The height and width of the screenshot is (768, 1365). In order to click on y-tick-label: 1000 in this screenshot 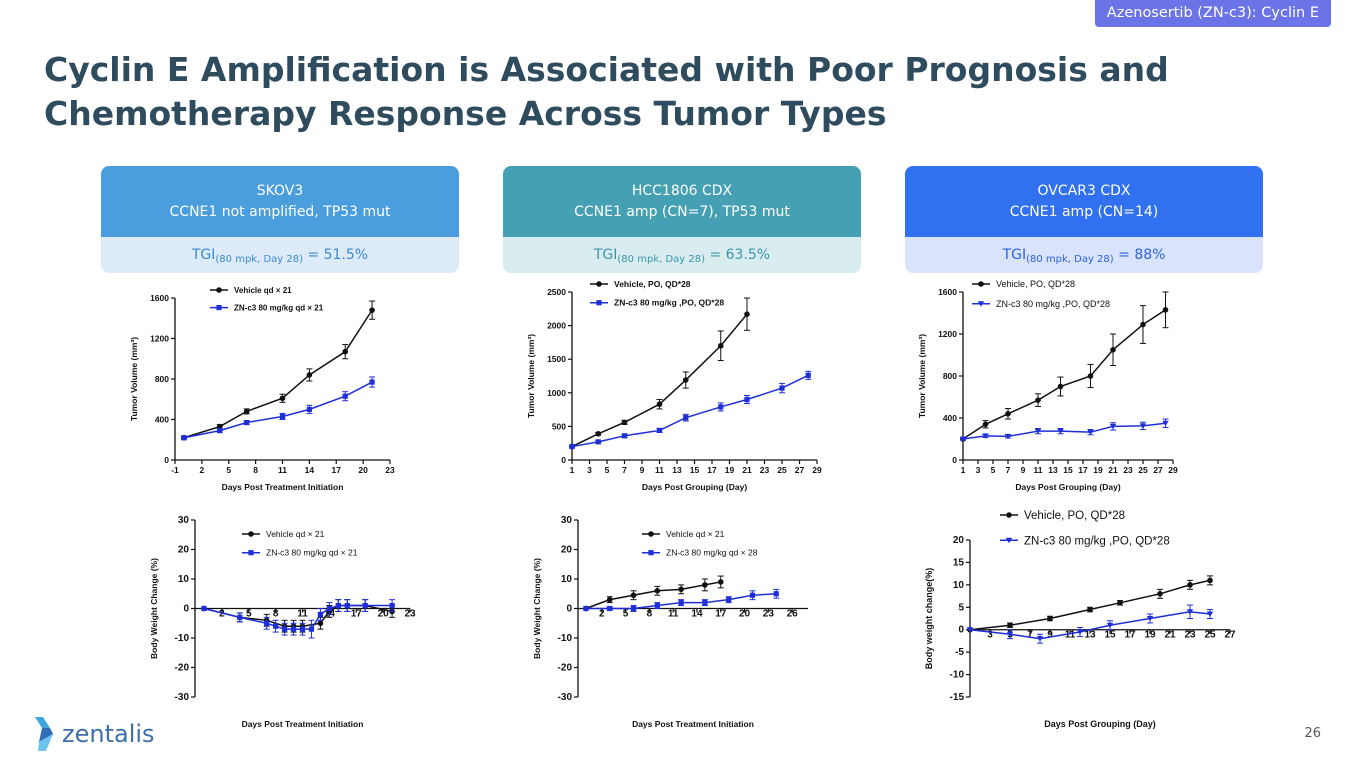, I will do `click(556, 393)`.